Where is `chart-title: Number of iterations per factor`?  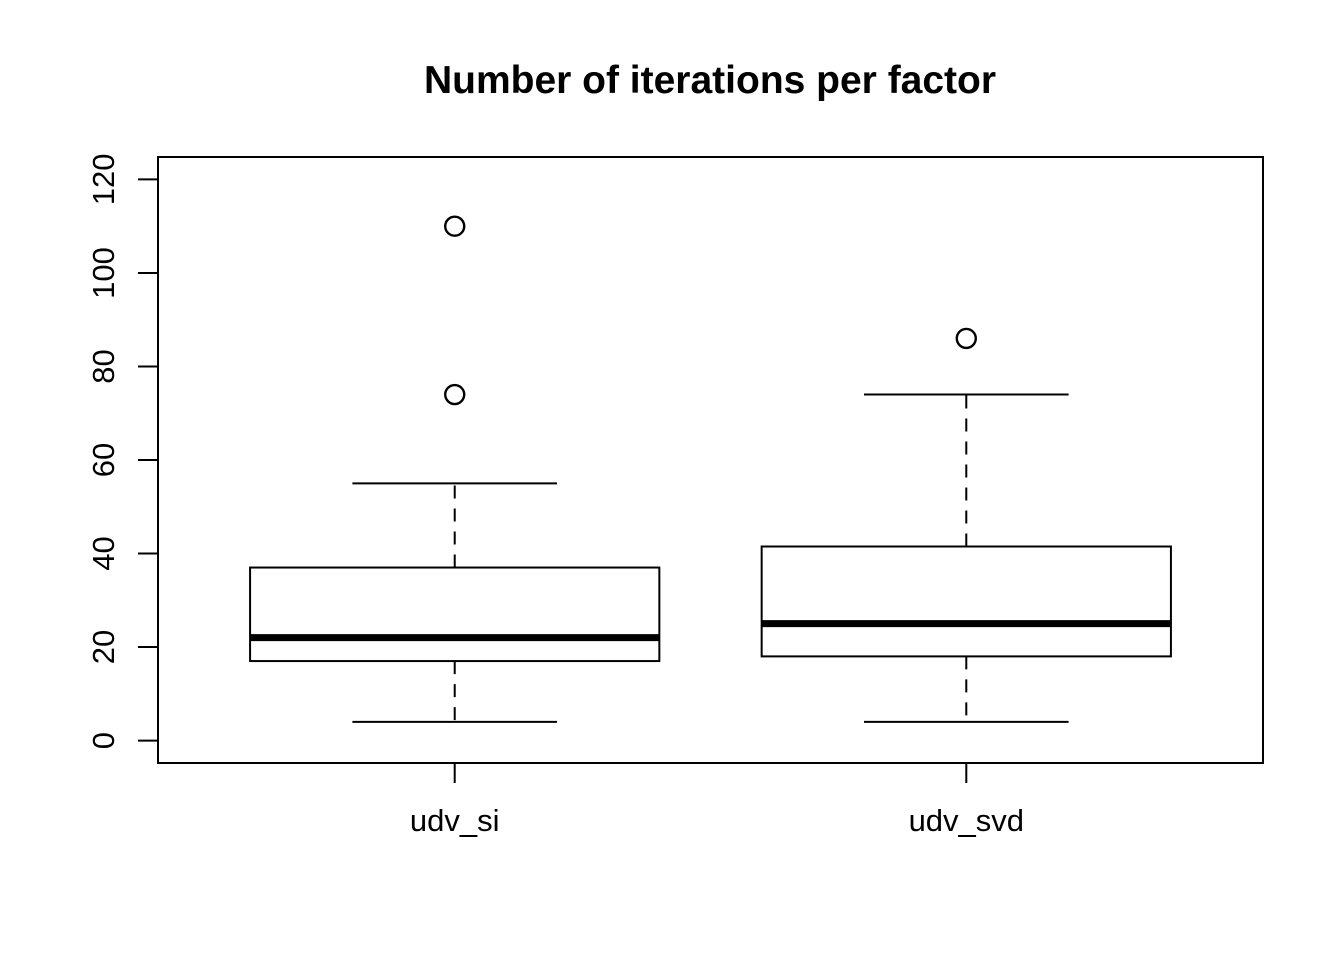 chart-title: Number of iterations per factor is located at coordinates (710, 80).